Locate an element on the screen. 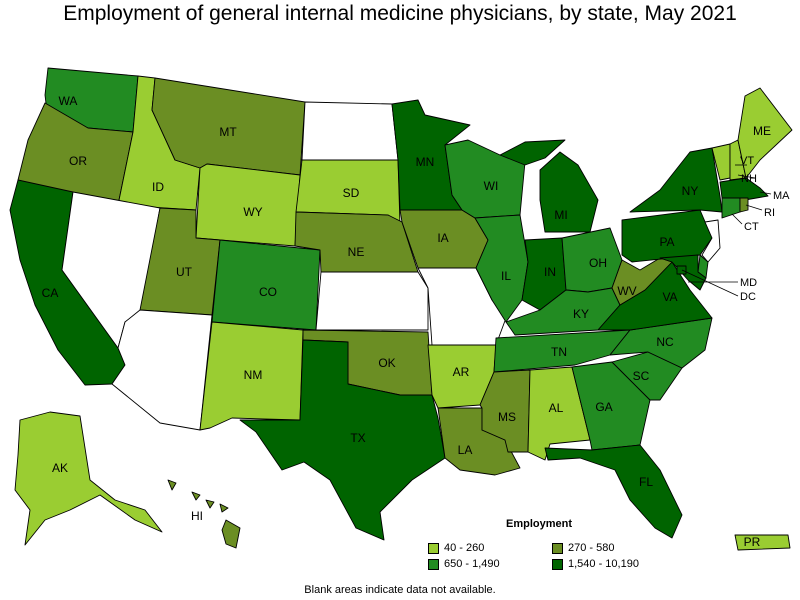 The width and height of the screenshot is (800, 600). label-NH: NH is located at coordinates (749, 179).